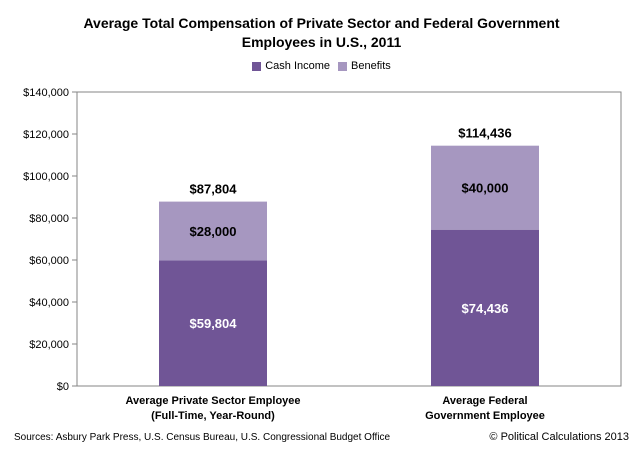  I want to click on legend-item-benefits: Benefits, so click(364, 66).